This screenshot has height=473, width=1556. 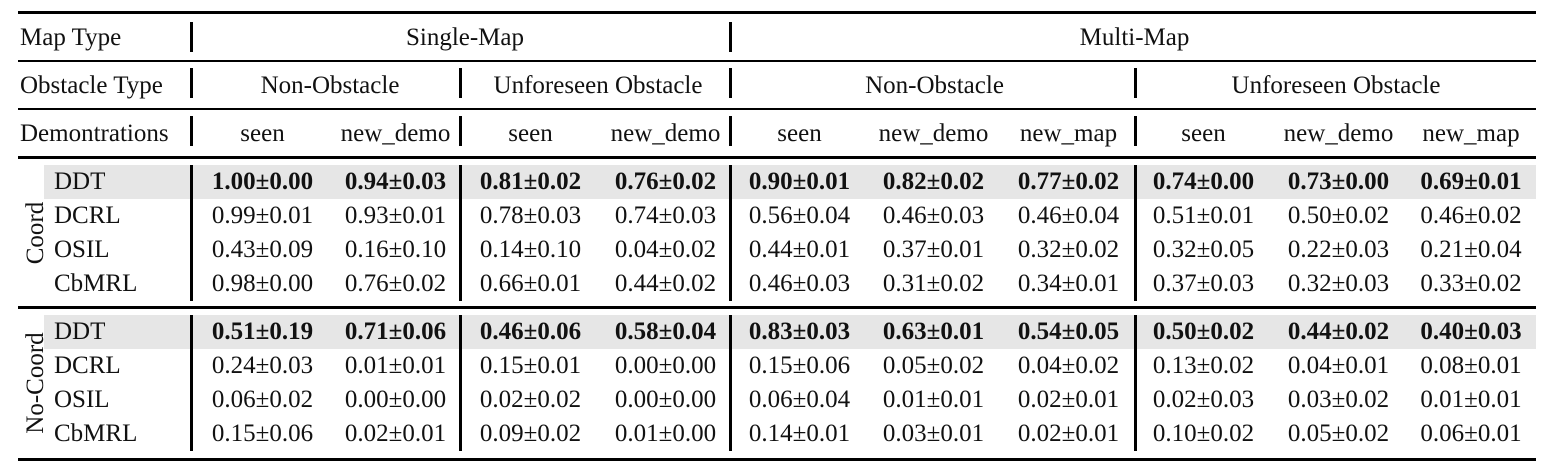 What do you see at coordinates (530, 365) in the screenshot?
I see `result-cell: 0.15±0.01` at bounding box center [530, 365].